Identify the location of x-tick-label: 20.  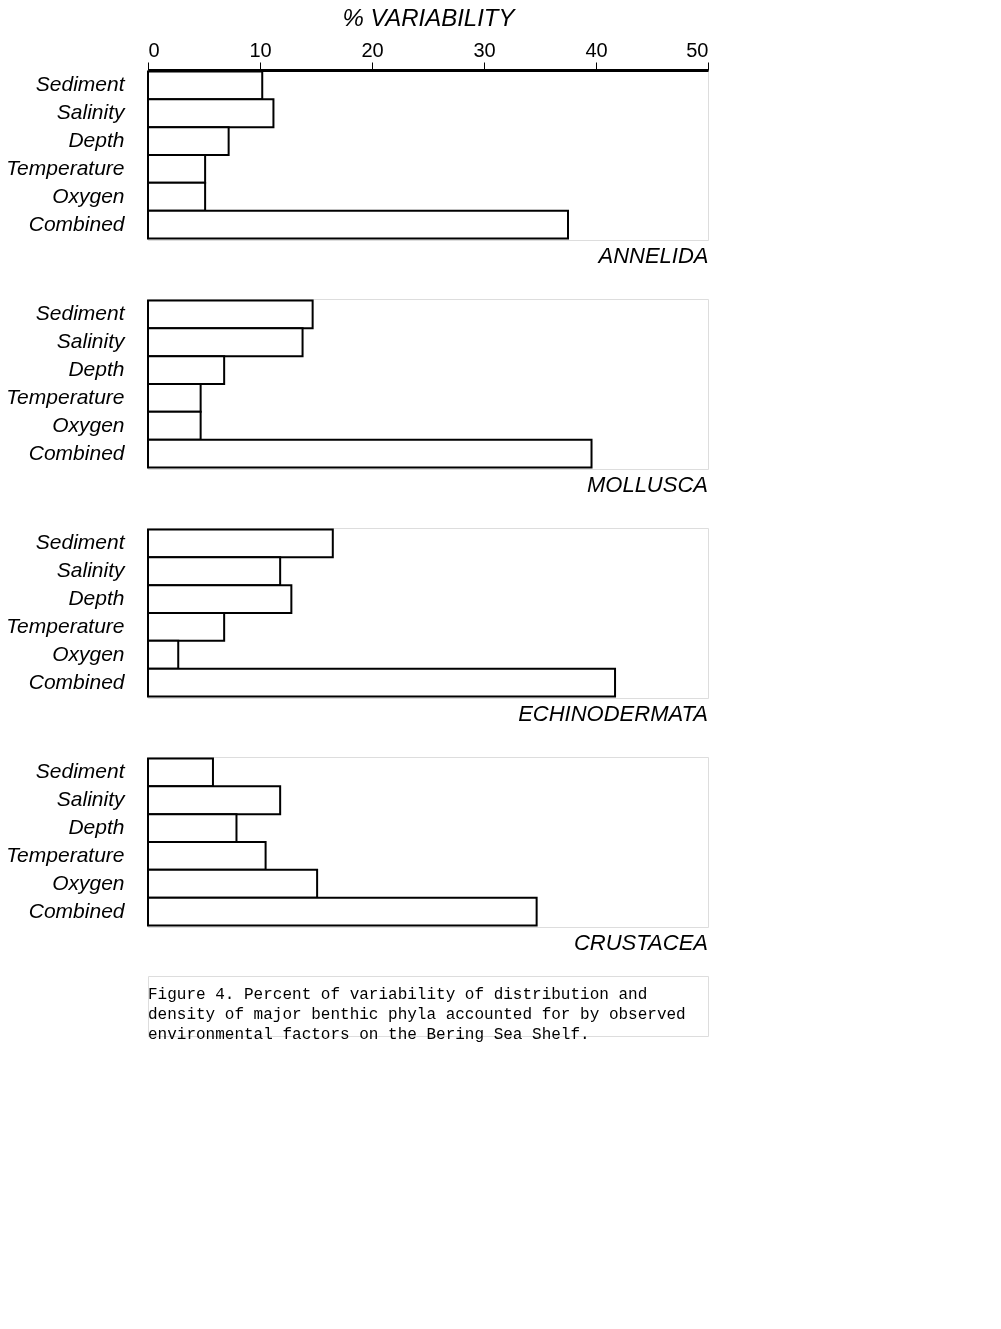
(372, 49).